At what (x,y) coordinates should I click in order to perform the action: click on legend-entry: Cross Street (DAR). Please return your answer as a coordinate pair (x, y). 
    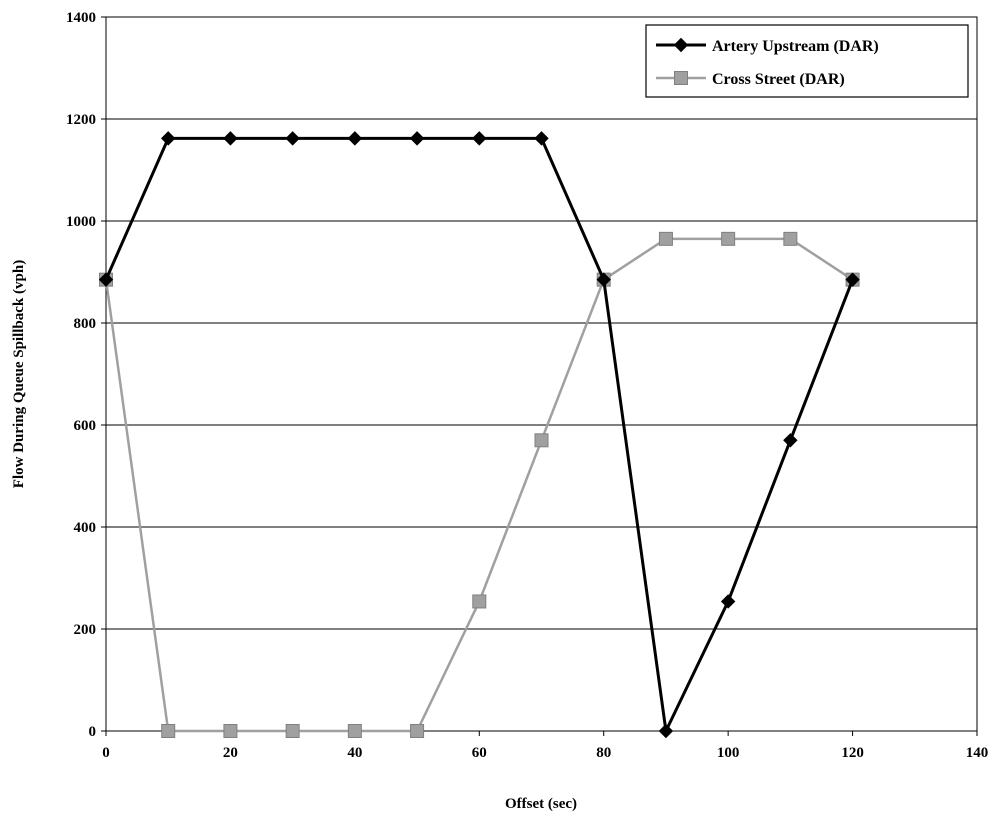
    Looking at the image, I should click on (750, 79).